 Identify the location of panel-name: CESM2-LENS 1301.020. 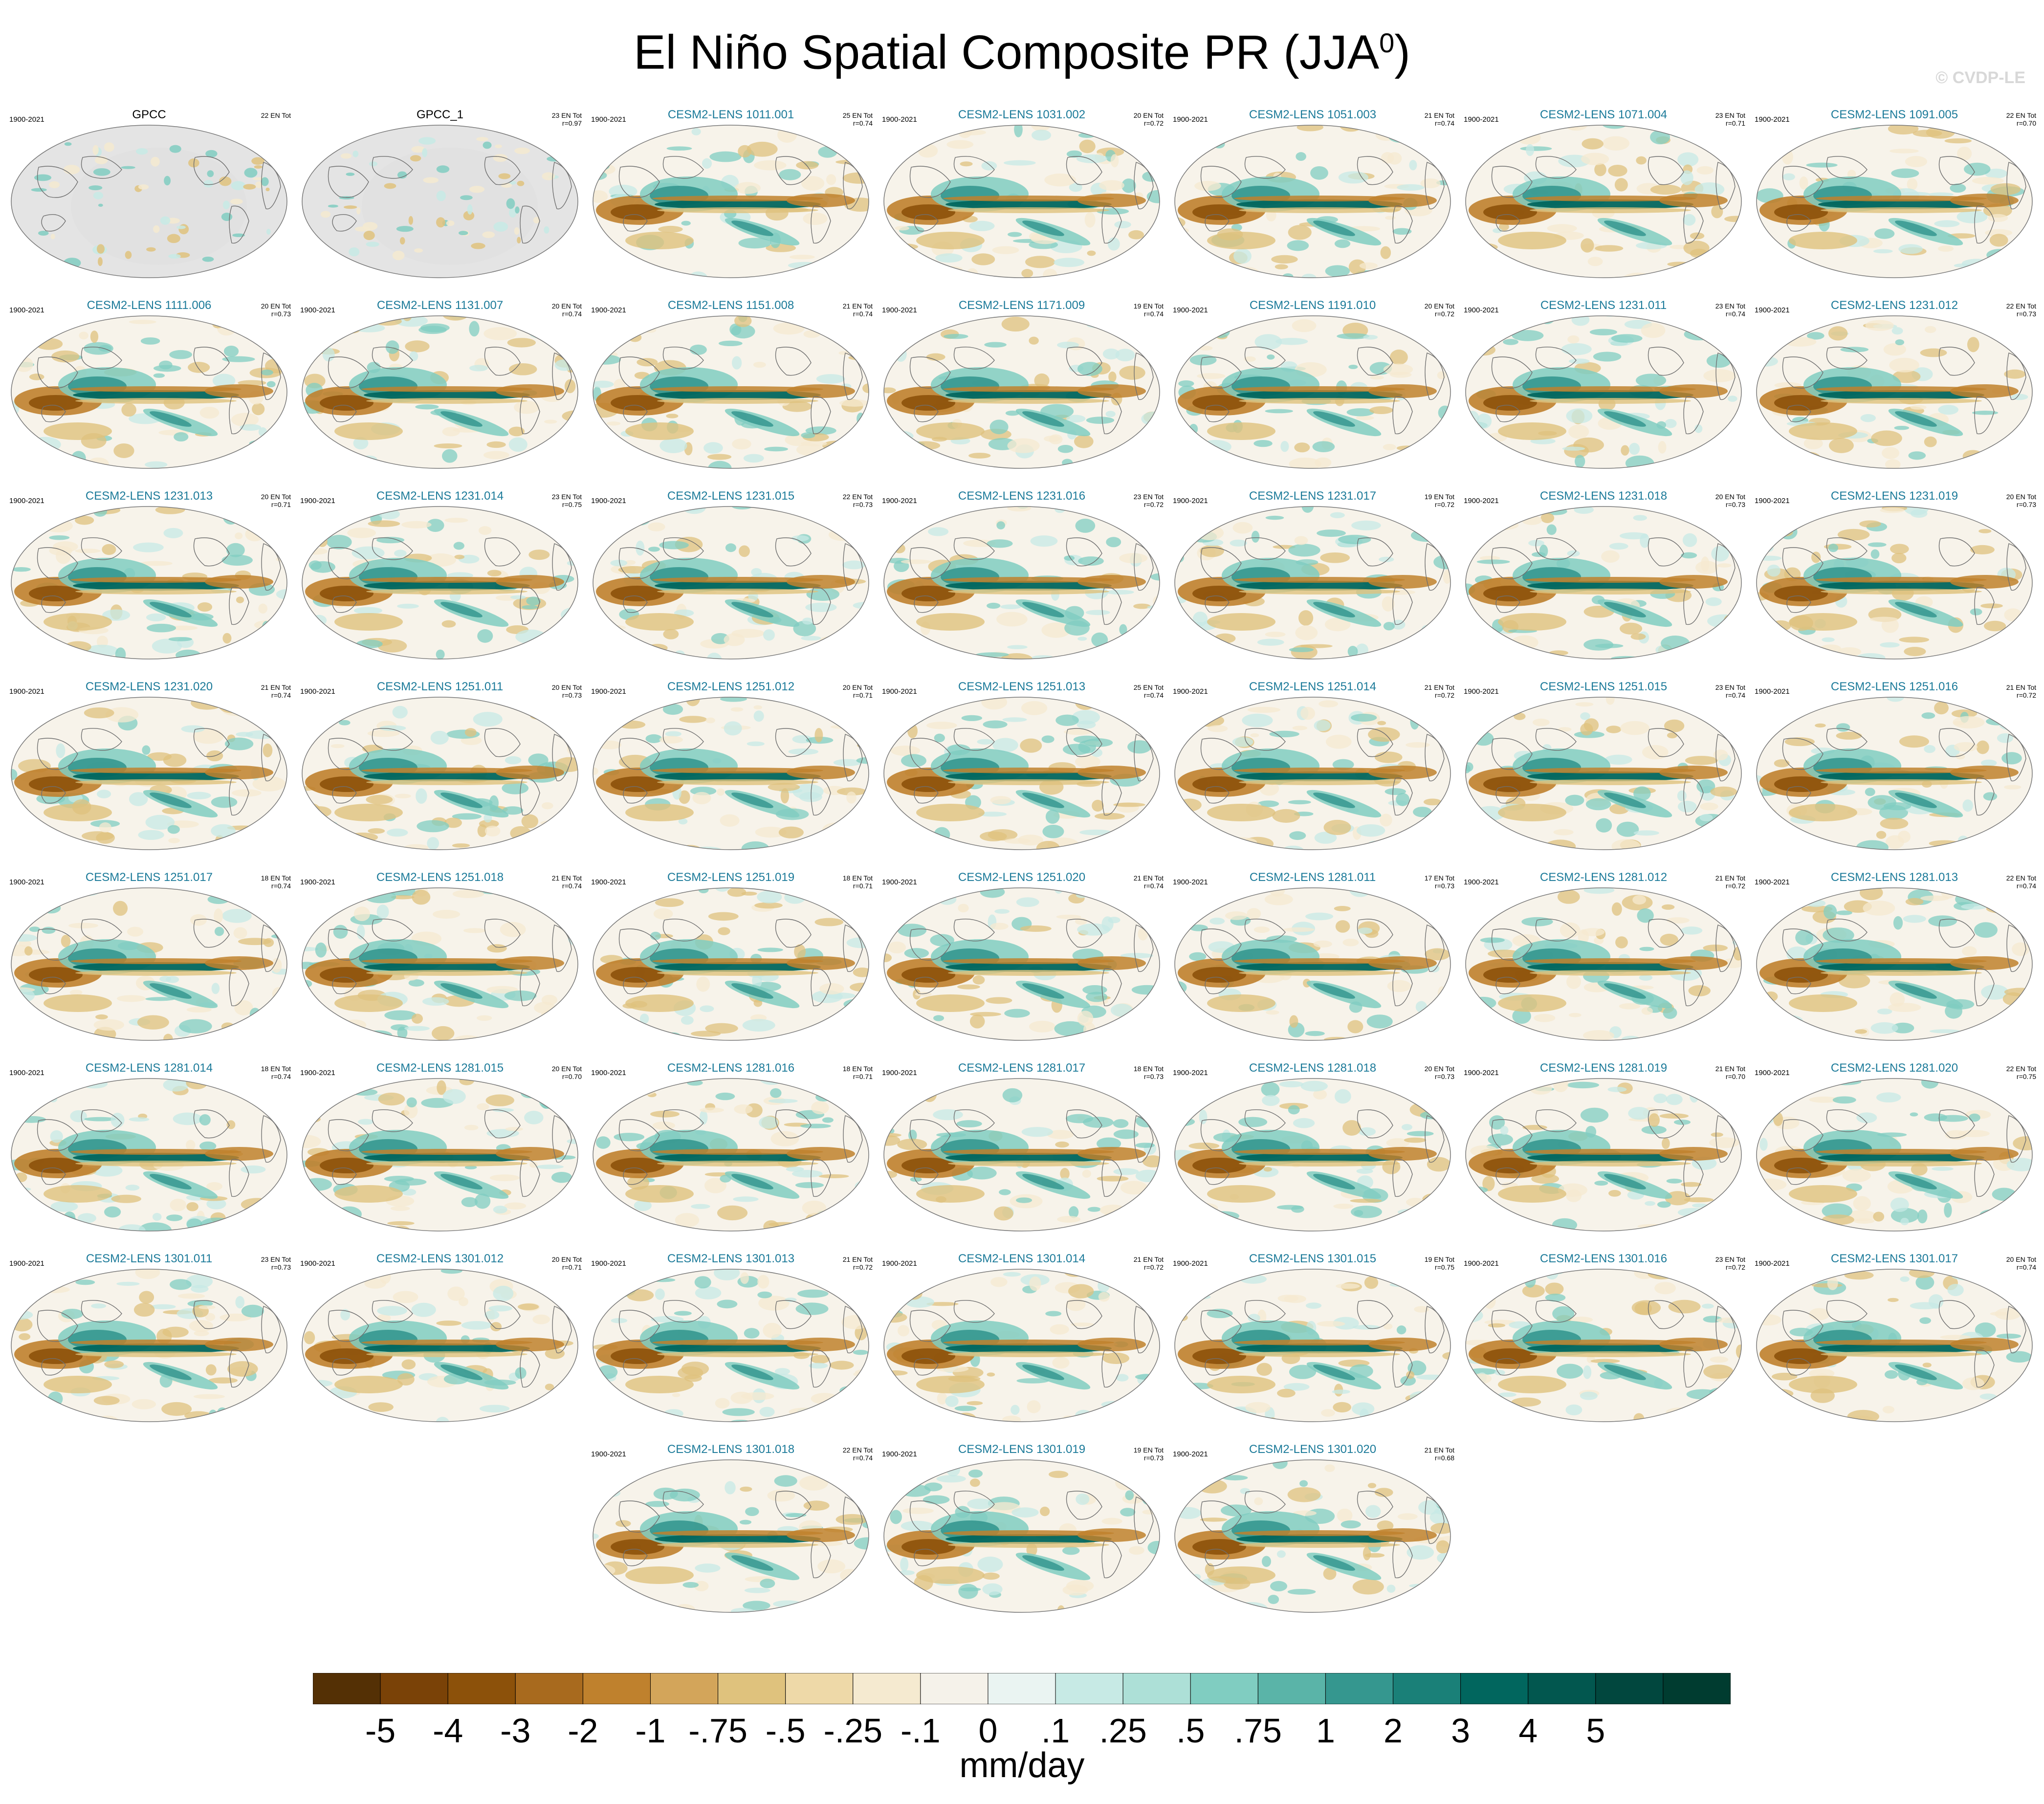
(1313, 1449).